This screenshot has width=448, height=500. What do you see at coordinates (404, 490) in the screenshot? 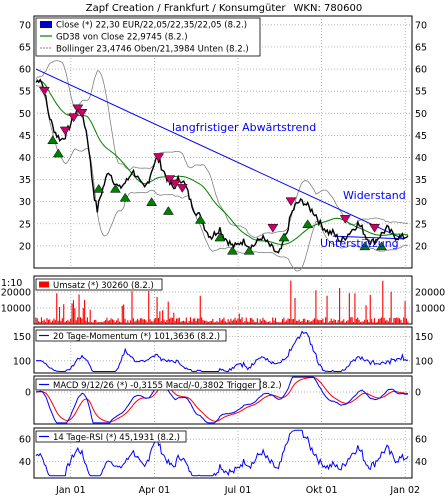
I see `x-tick-label: Jan 02` at bounding box center [404, 490].